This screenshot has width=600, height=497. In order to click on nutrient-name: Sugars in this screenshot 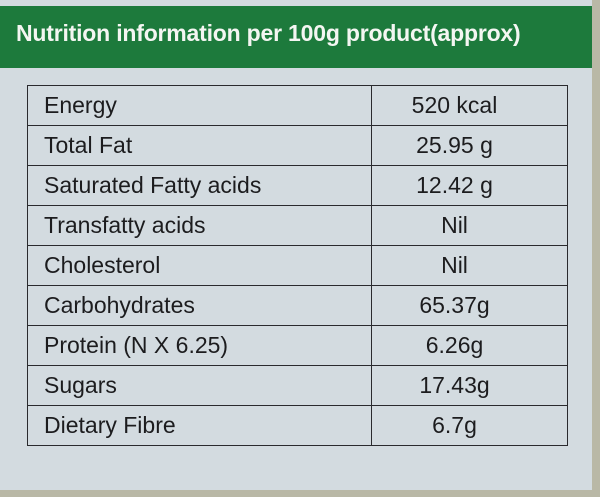, I will do `click(199, 385)`.